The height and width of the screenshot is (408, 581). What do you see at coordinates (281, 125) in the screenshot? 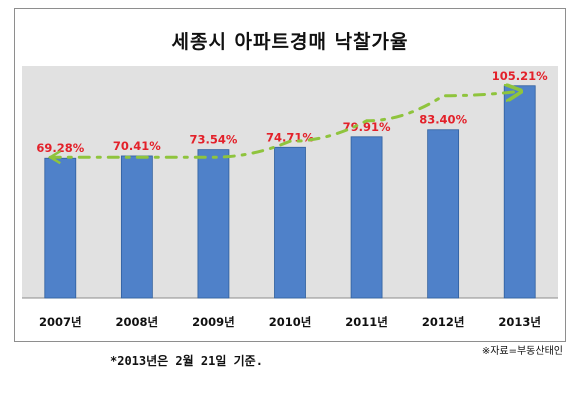
I see `trend-arrow` at bounding box center [281, 125].